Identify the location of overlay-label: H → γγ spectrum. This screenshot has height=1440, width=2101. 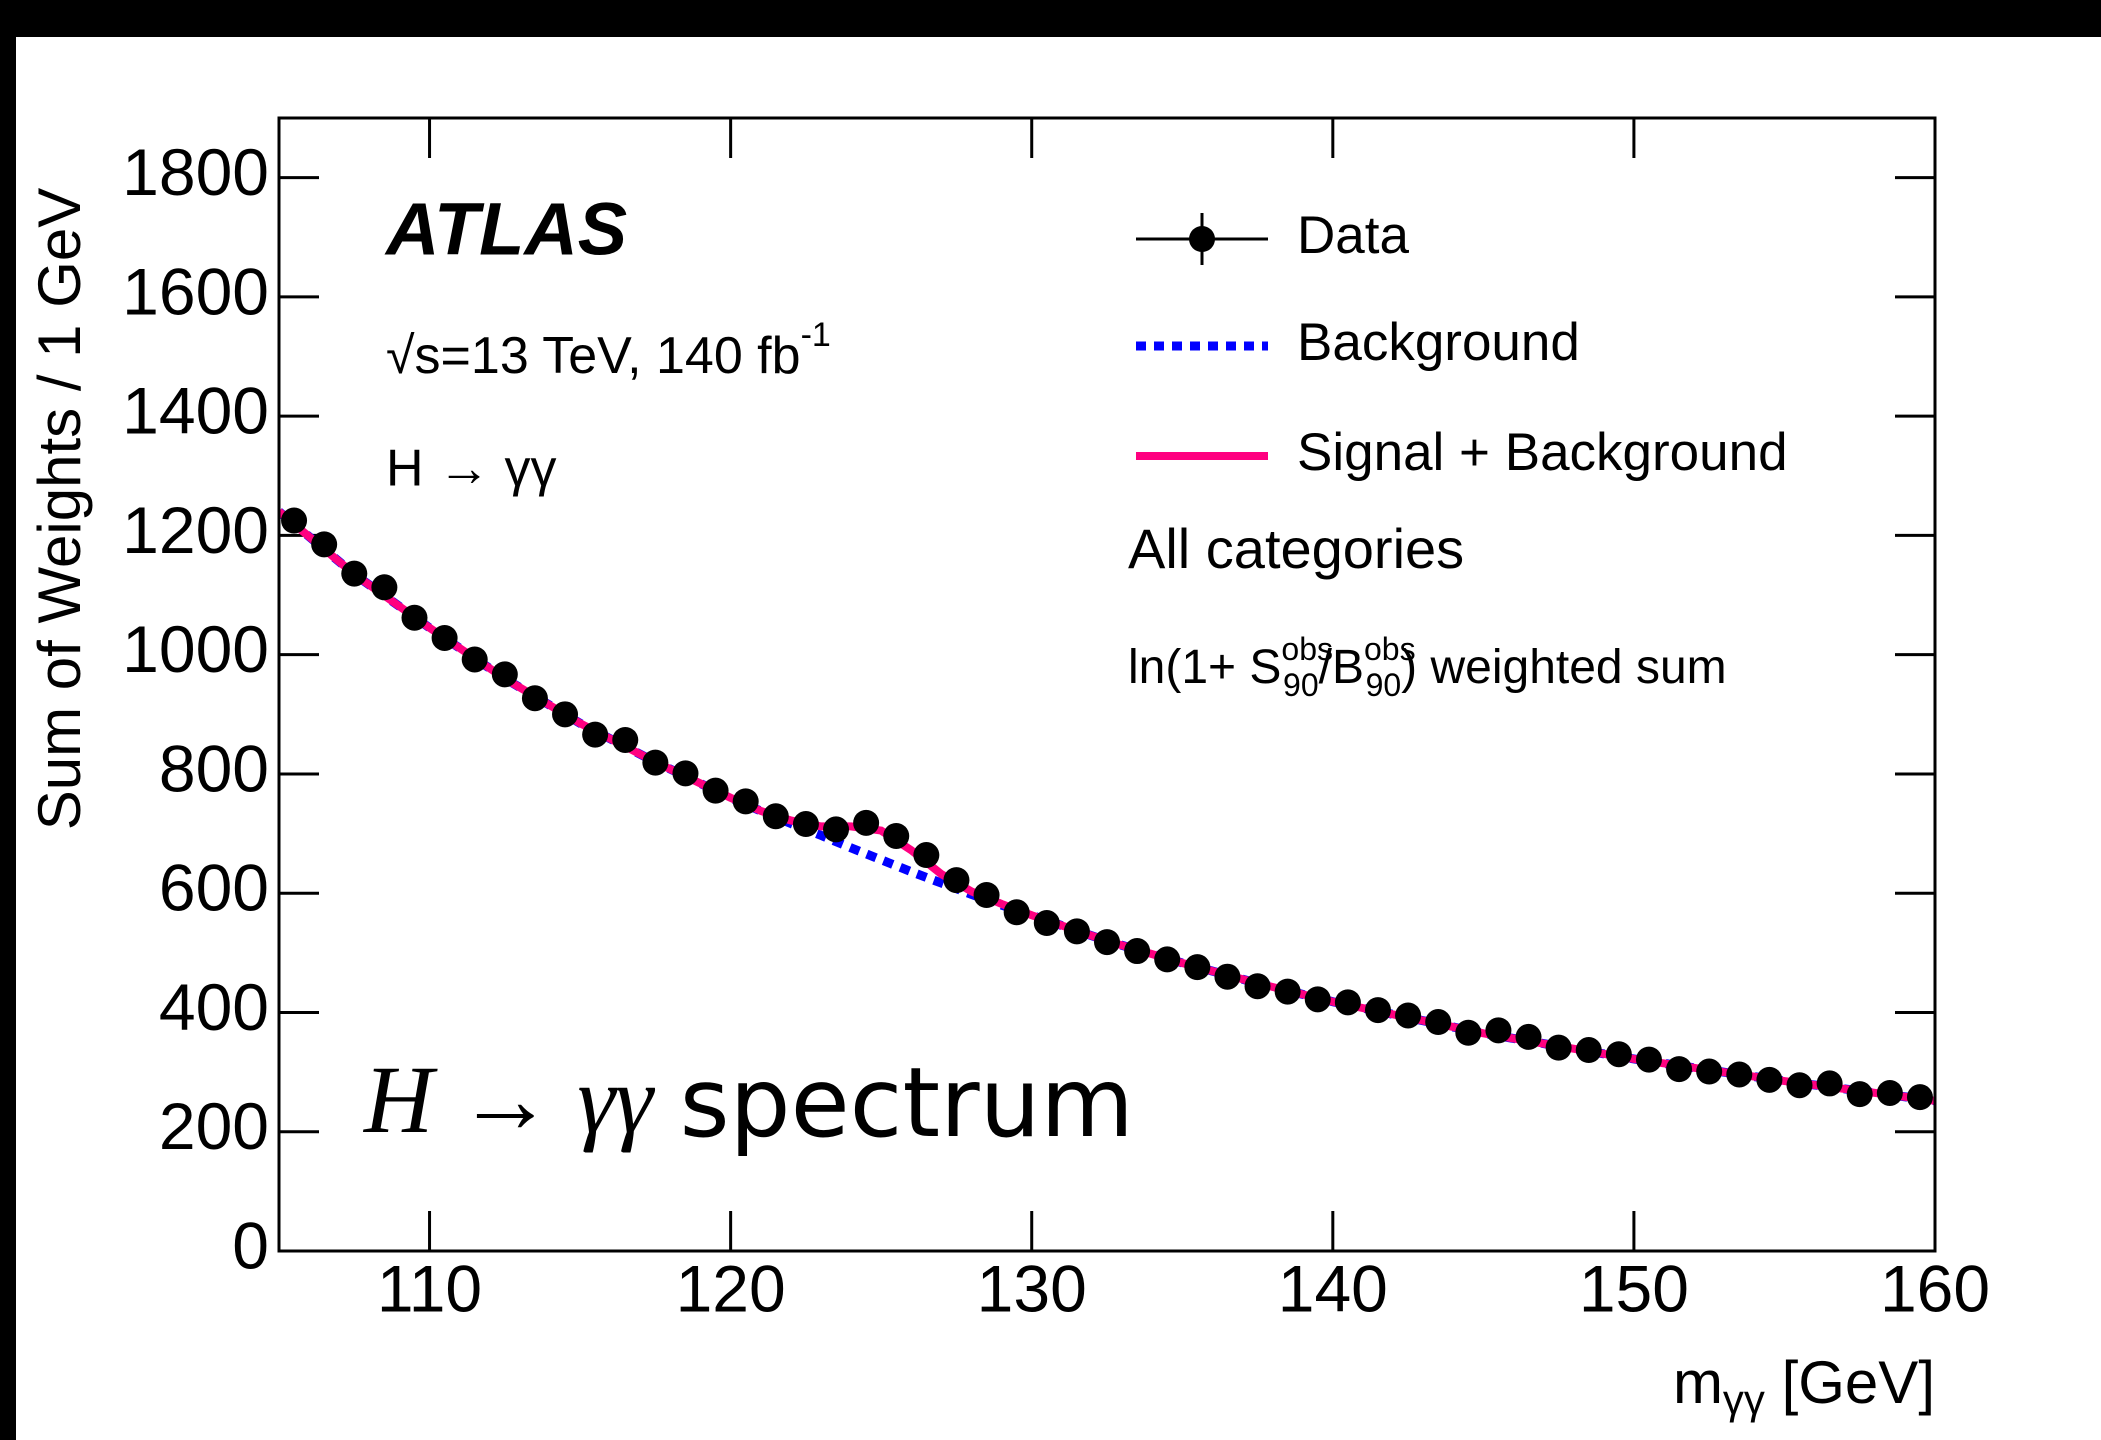
(748, 1102).